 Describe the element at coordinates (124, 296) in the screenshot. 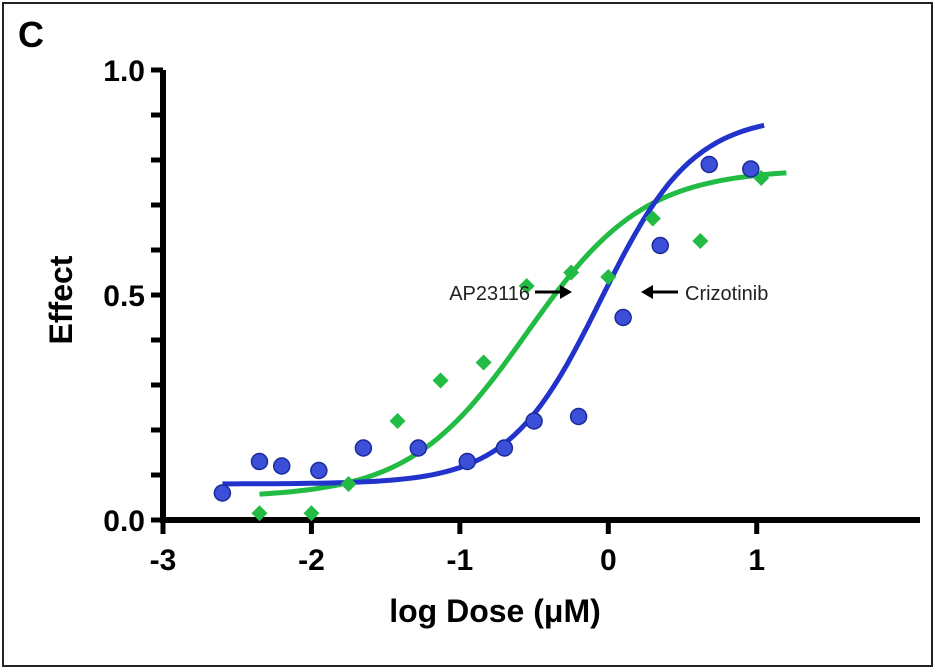

I see `y-tick-label: 0.5` at that location.